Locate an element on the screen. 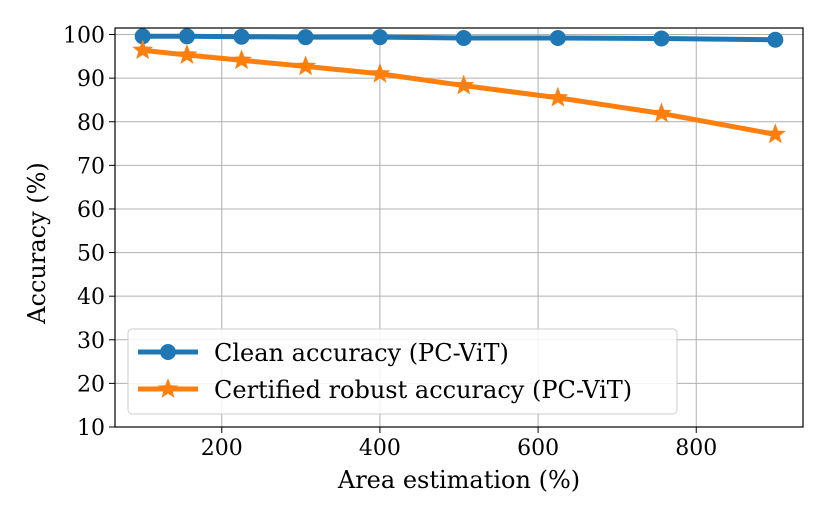  series-clean is located at coordinates (459, 38).